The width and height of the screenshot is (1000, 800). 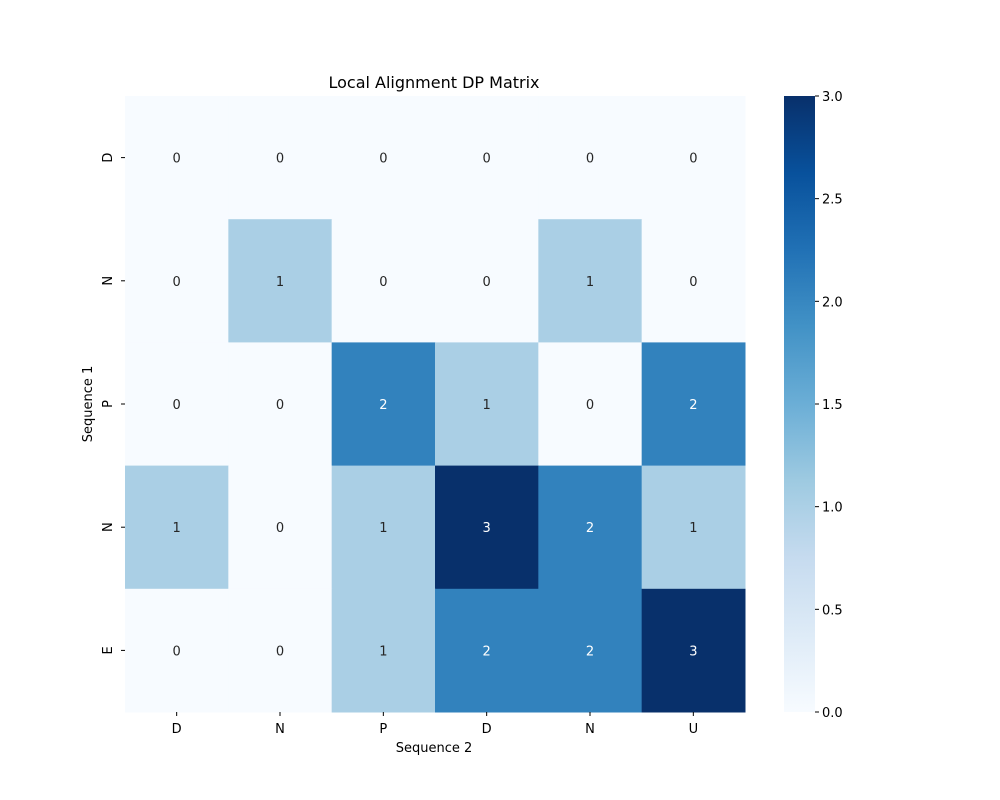 I want to click on colorbar-tick-label: 0.0, so click(x=832, y=713).